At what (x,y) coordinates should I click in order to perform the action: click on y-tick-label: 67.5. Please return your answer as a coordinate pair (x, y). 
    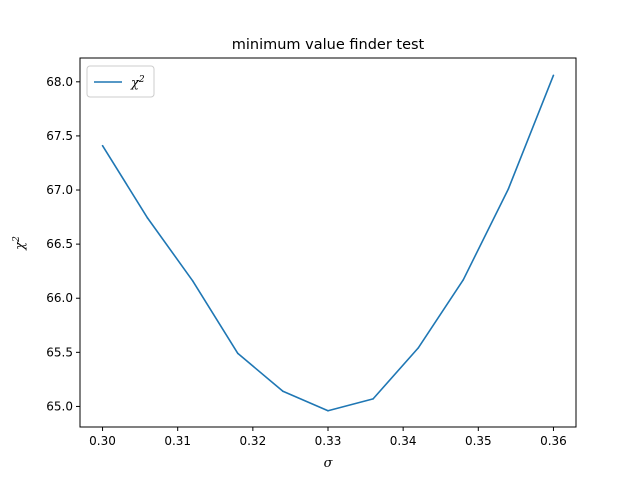
    Looking at the image, I should click on (59, 136).